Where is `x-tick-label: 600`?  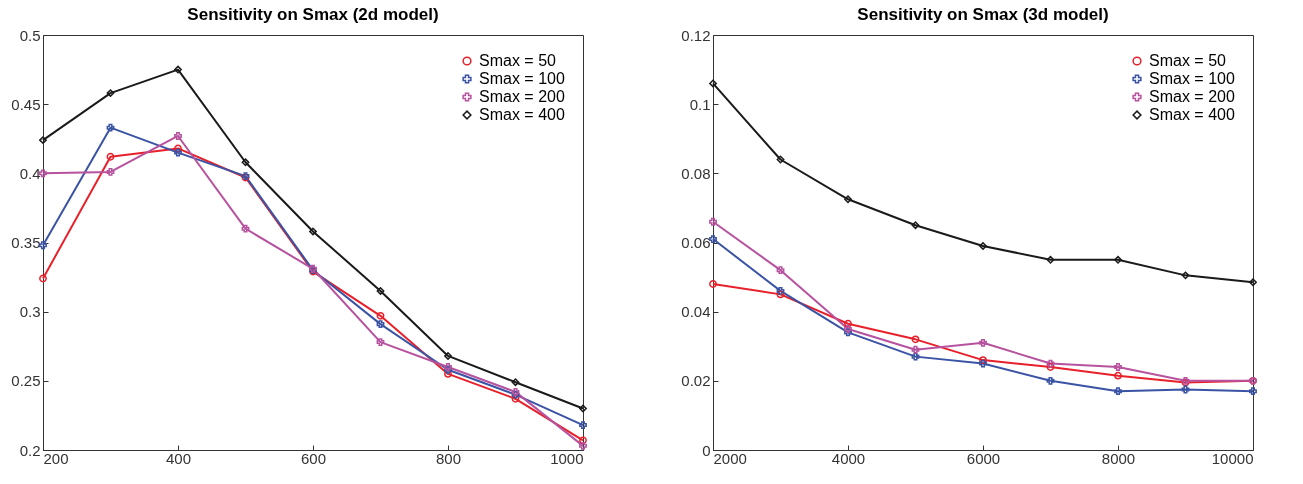
x-tick-label: 600 is located at coordinates (313, 458).